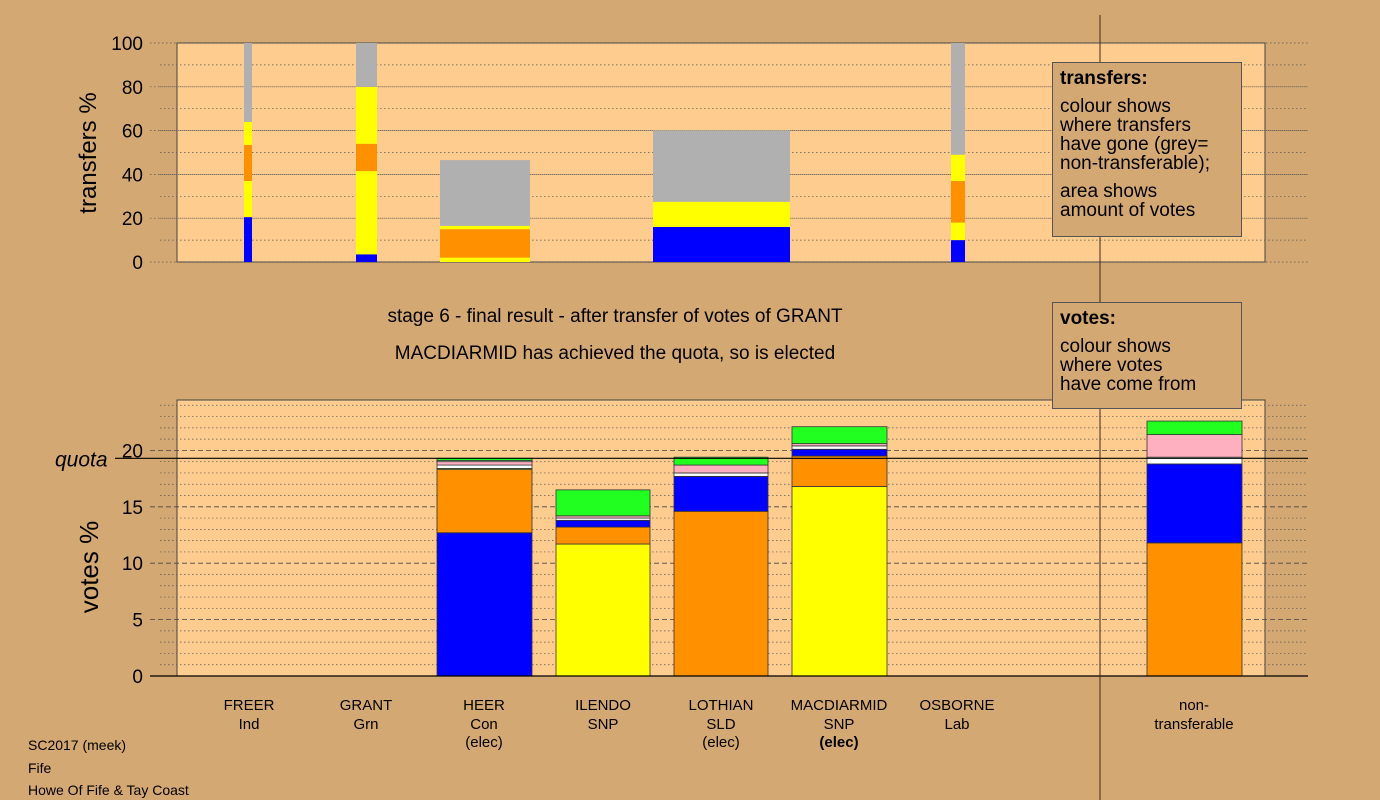 The height and width of the screenshot is (800, 1380). Describe the element at coordinates (1109, 191) in the screenshot. I see `transfers-legend-line: area shows` at that location.